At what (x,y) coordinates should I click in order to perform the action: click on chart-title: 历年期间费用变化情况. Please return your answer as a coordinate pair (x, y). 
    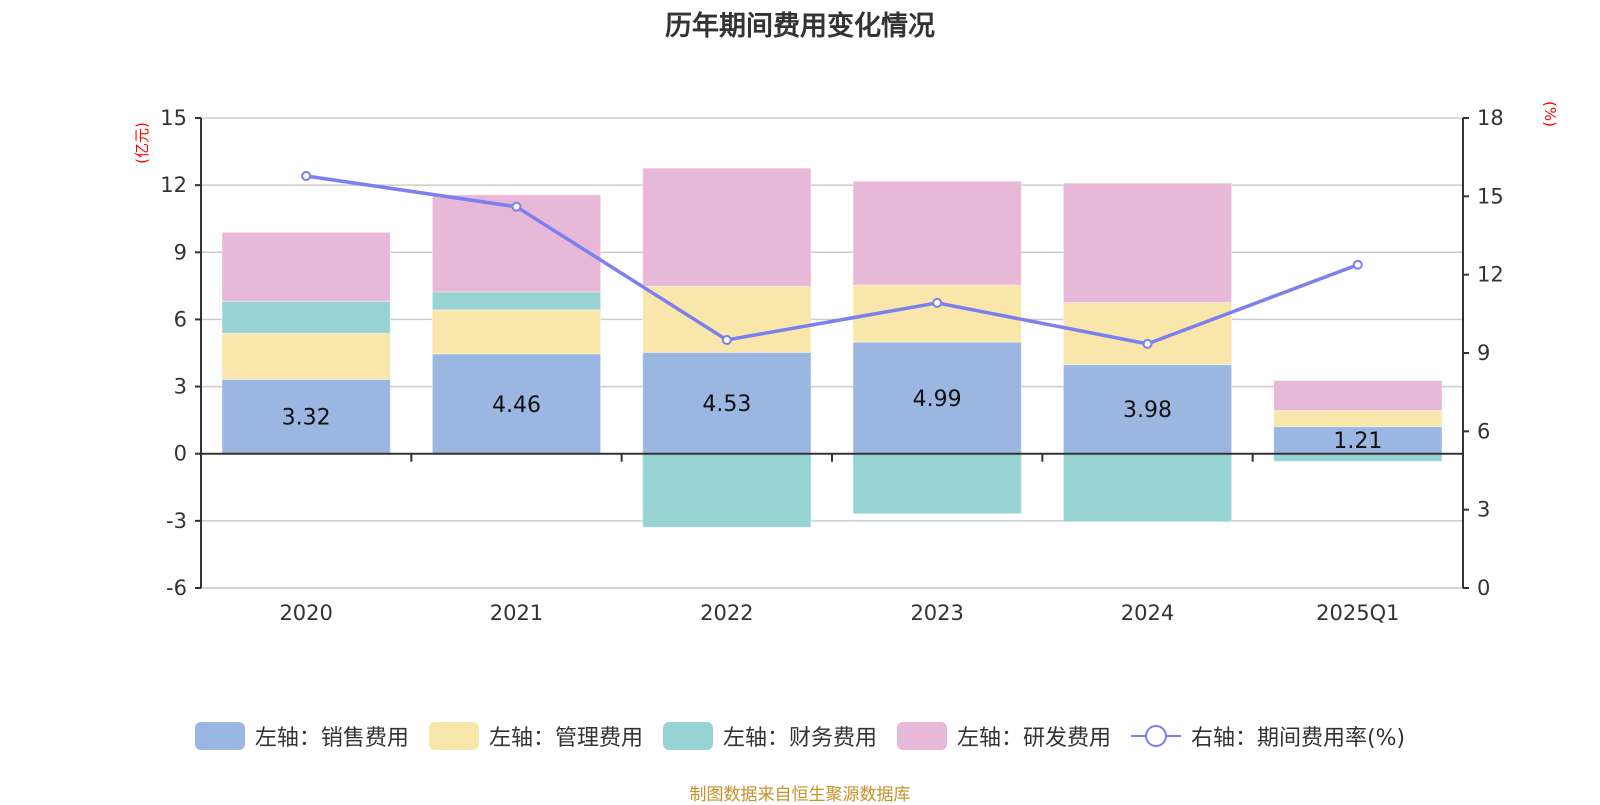
    Looking at the image, I should click on (800, 26).